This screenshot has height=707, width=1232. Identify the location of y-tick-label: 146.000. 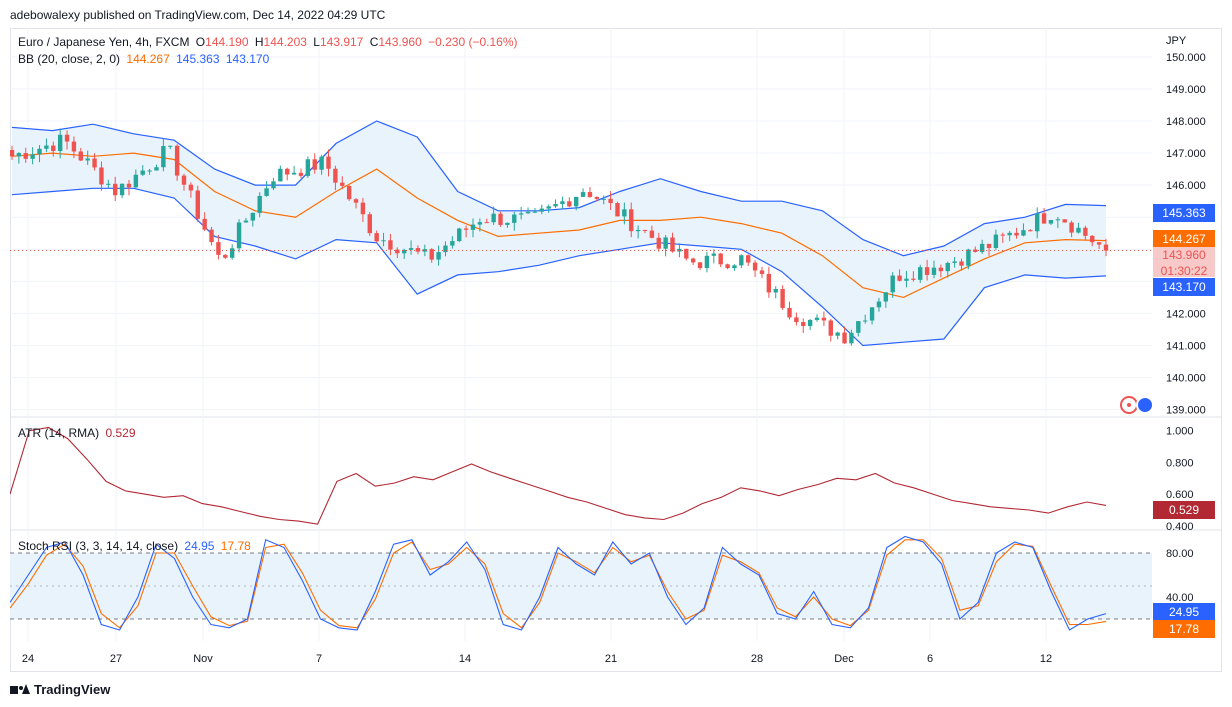
(1186, 186).